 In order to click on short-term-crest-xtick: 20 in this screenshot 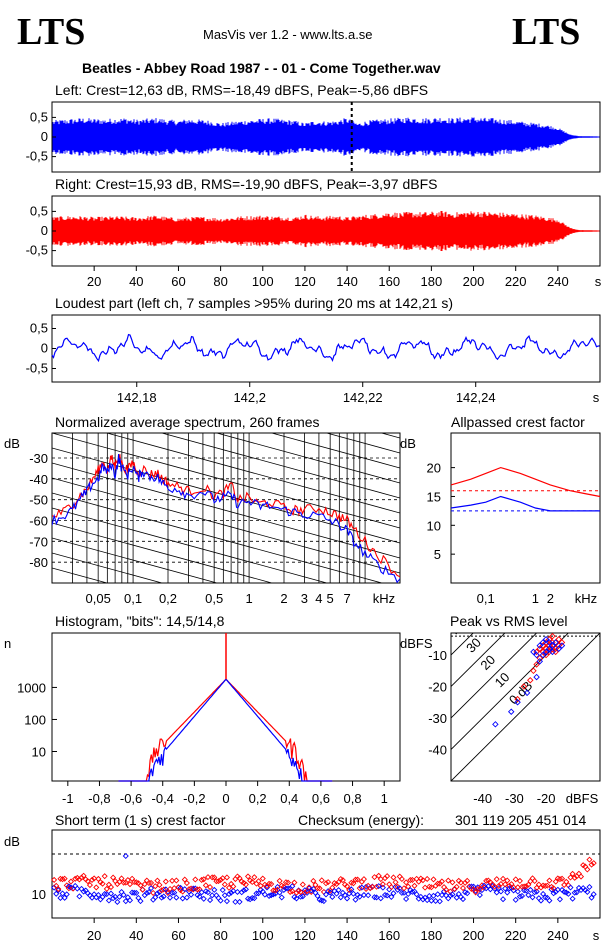, I will do `click(94, 935)`.